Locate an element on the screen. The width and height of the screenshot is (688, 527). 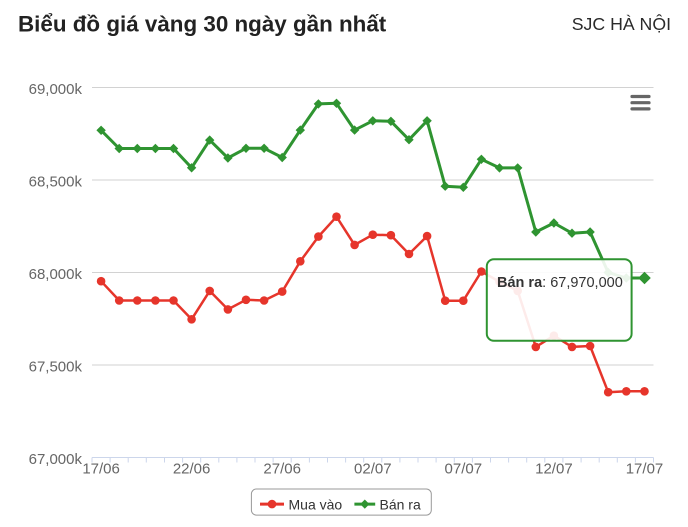
svg-text: 17/06 is located at coordinates (101, 469).